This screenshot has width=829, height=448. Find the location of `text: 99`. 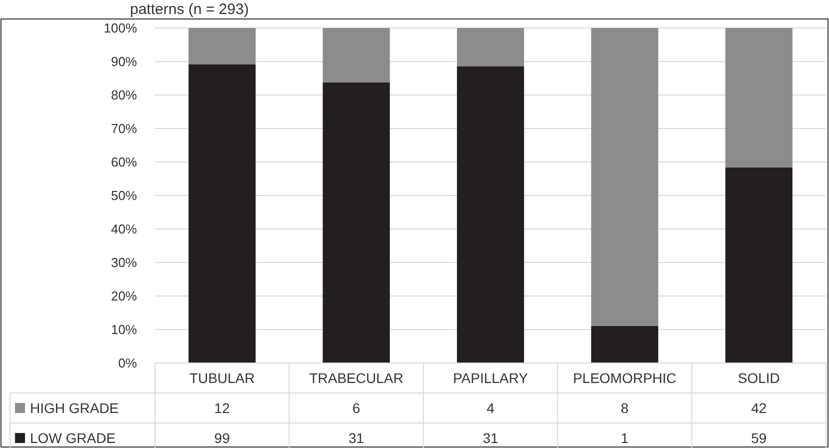

text: 99 is located at coordinates (222, 438).